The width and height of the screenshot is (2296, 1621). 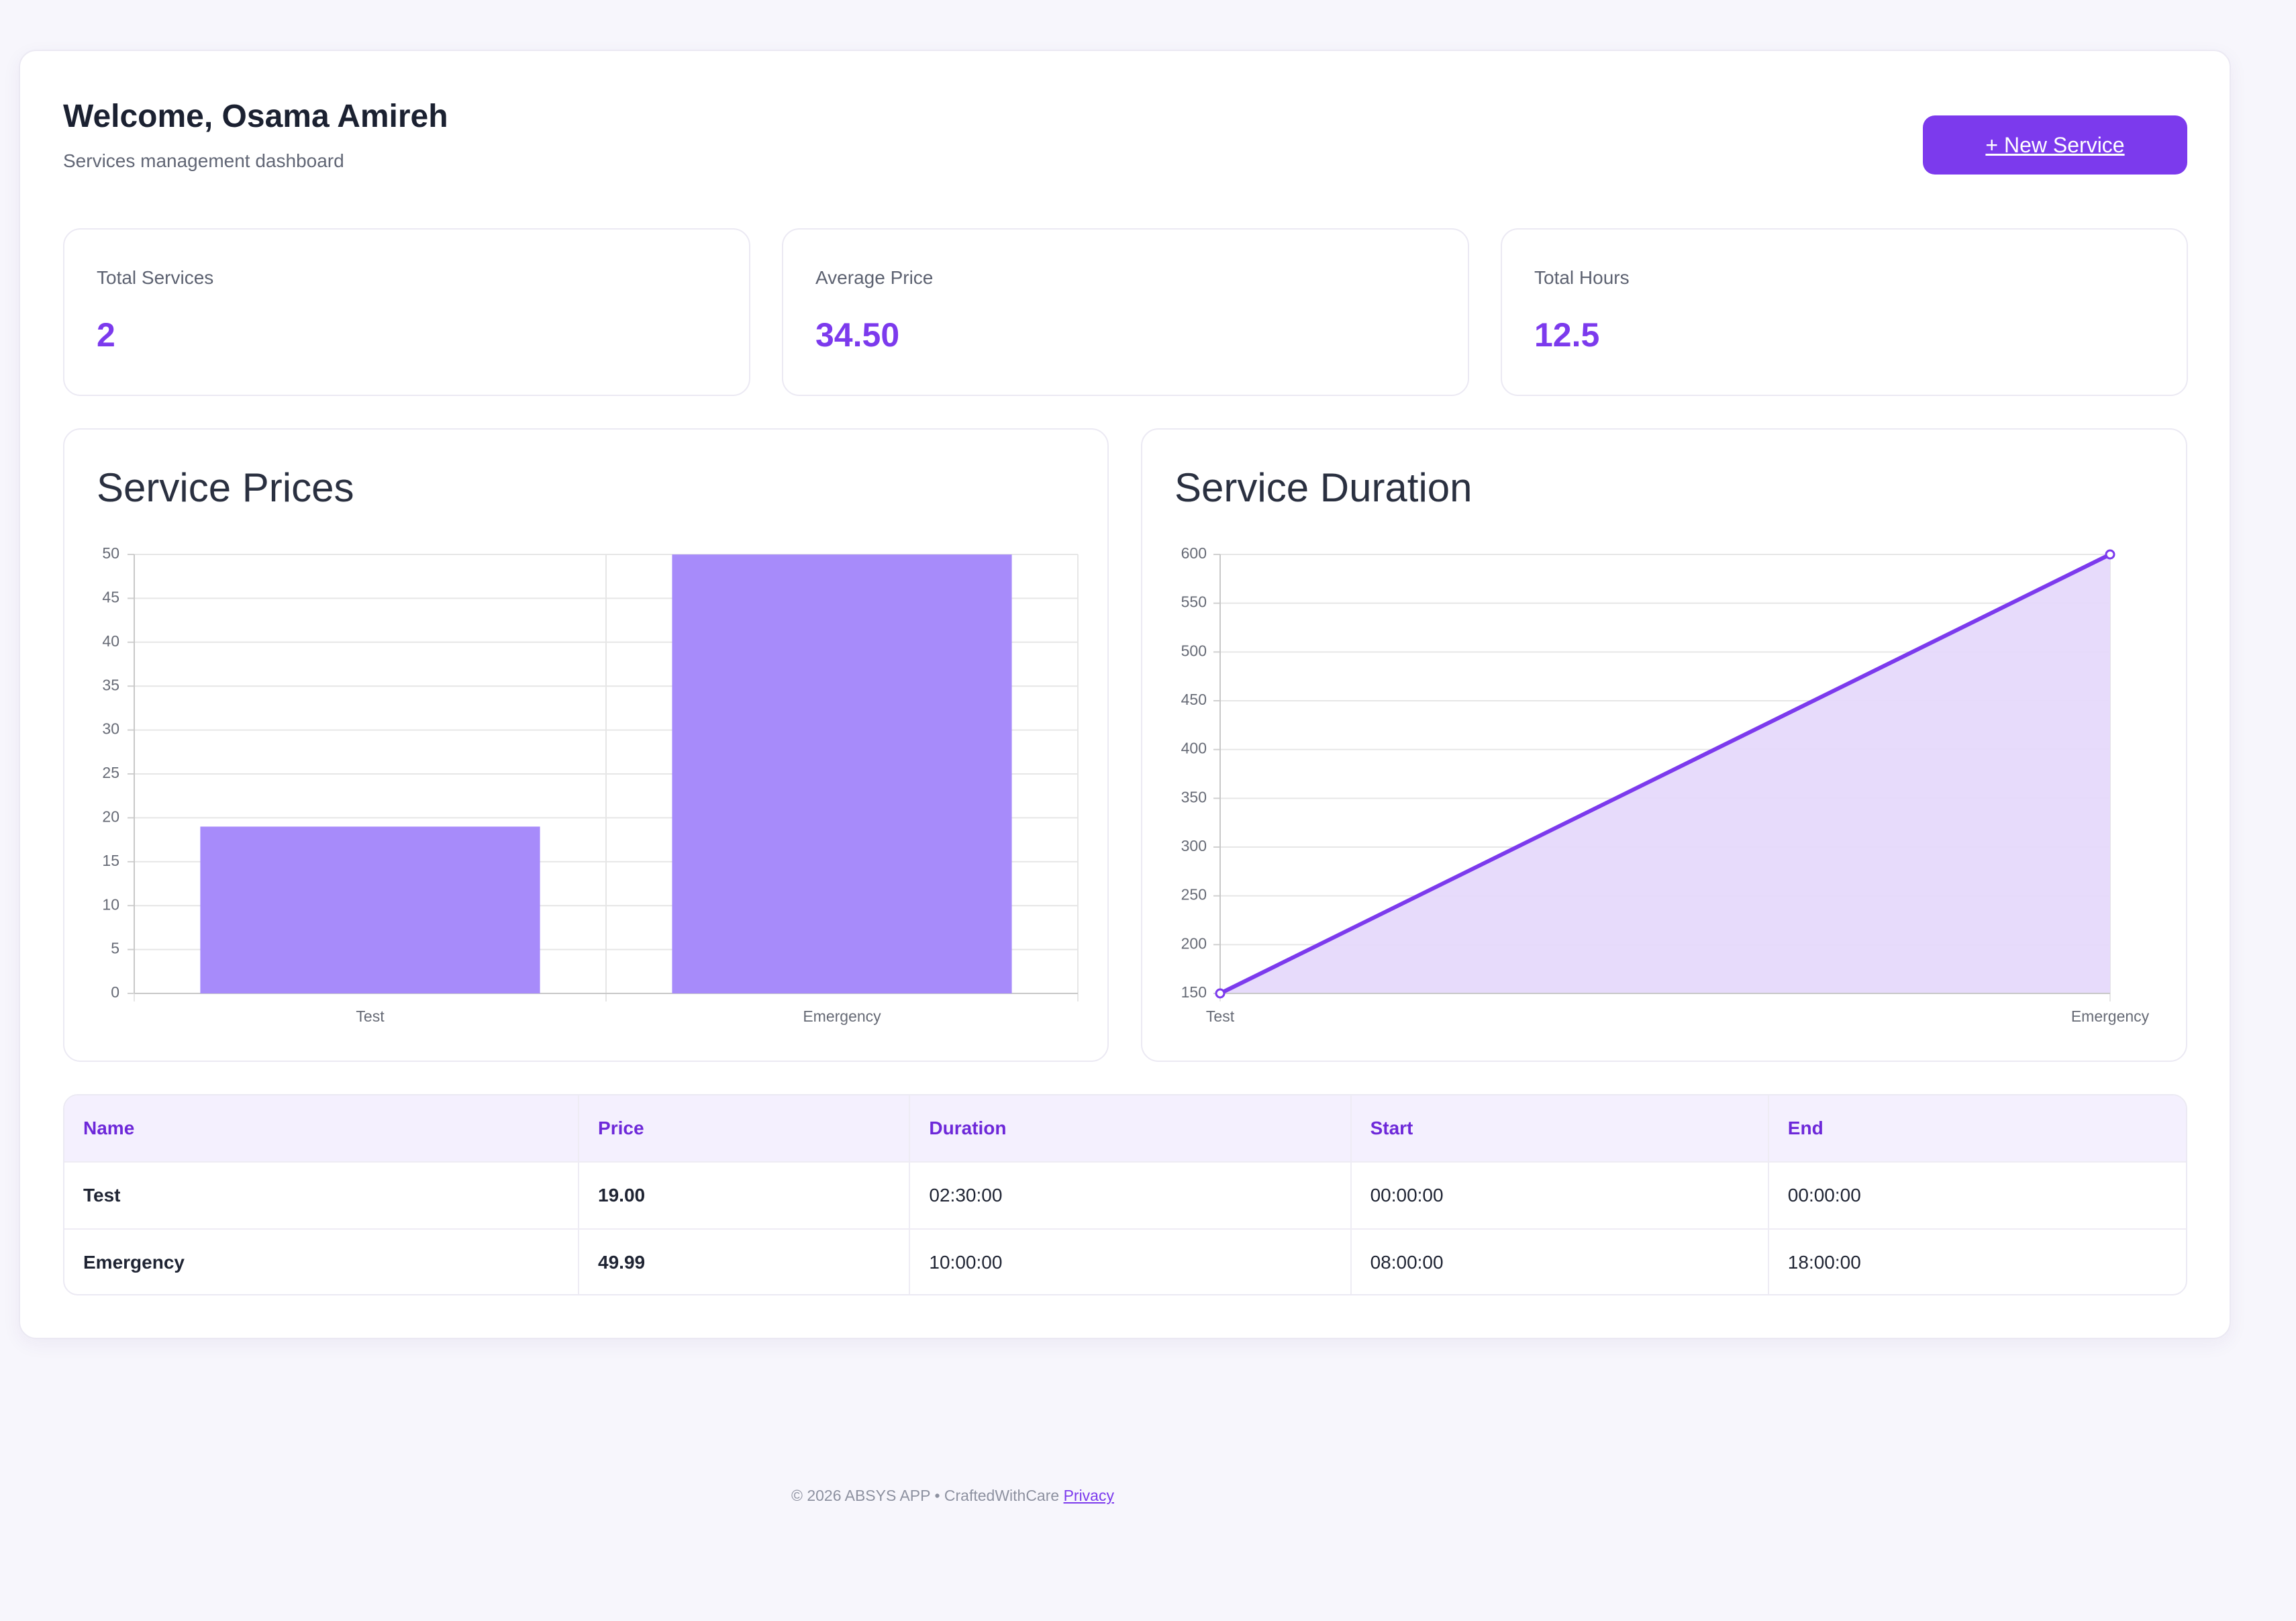 I want to click on y-tick-label: 40, so click(x=110, y=641).